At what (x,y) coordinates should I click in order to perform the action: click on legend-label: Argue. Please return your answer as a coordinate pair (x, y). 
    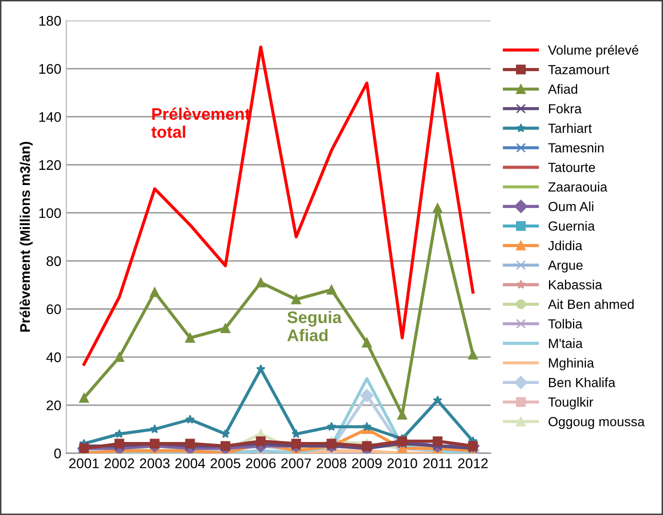
    Looking at the image, I should click on (565, 266).